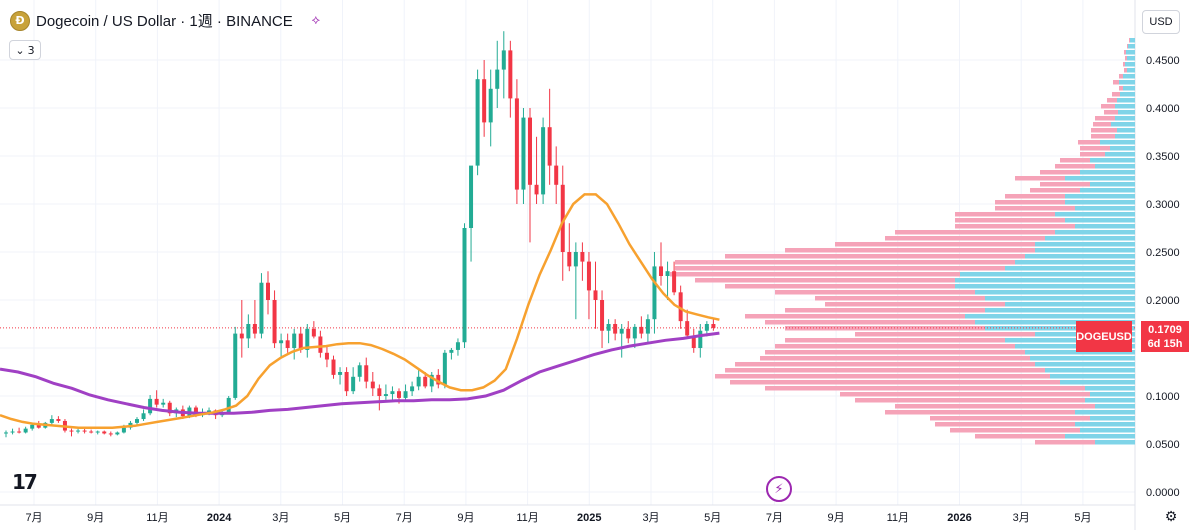 Image resolution: width=1200 pixels, height=530 pixels. Describe the element at coordinates (1163, 493) in the screenshot. I see `y-tick-label: 0.0000` at that location.